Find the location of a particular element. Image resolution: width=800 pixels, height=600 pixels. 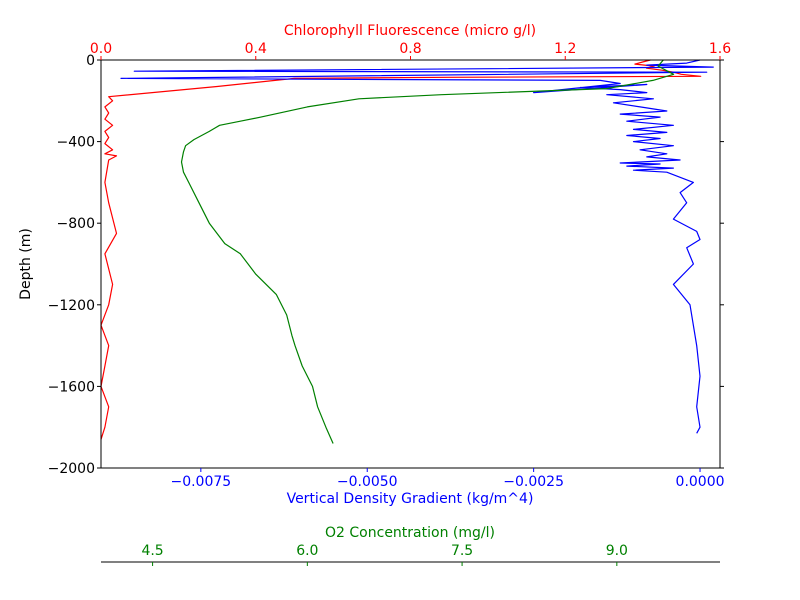

y-tick-label: −800 is located at coordinates (76, 224).